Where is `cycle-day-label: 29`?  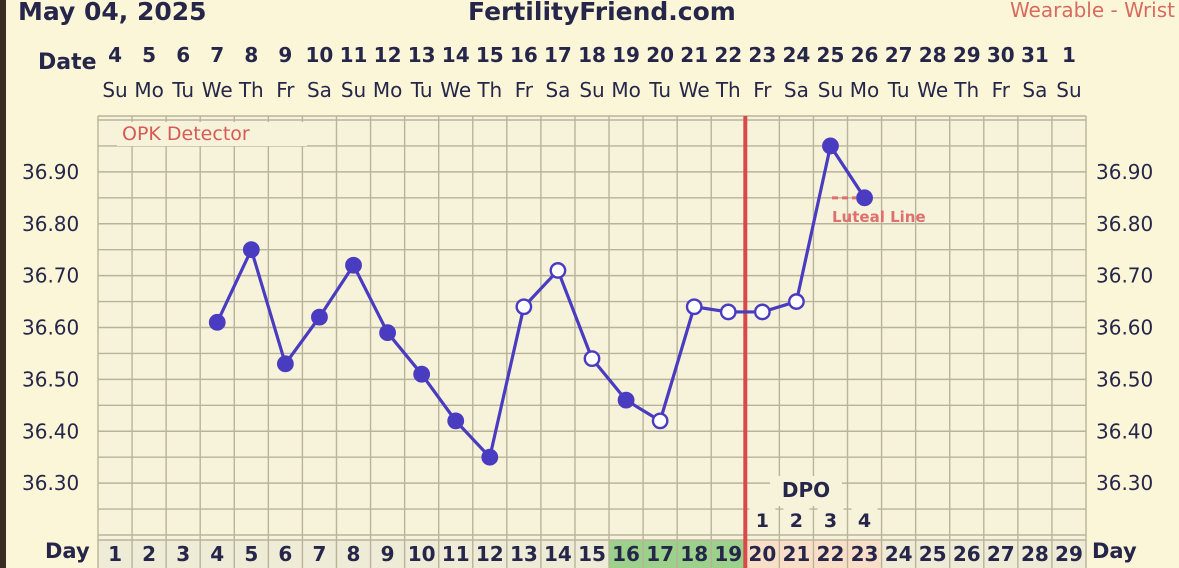
cycle-day-label: 29 is located at coordinates (1069, 554).